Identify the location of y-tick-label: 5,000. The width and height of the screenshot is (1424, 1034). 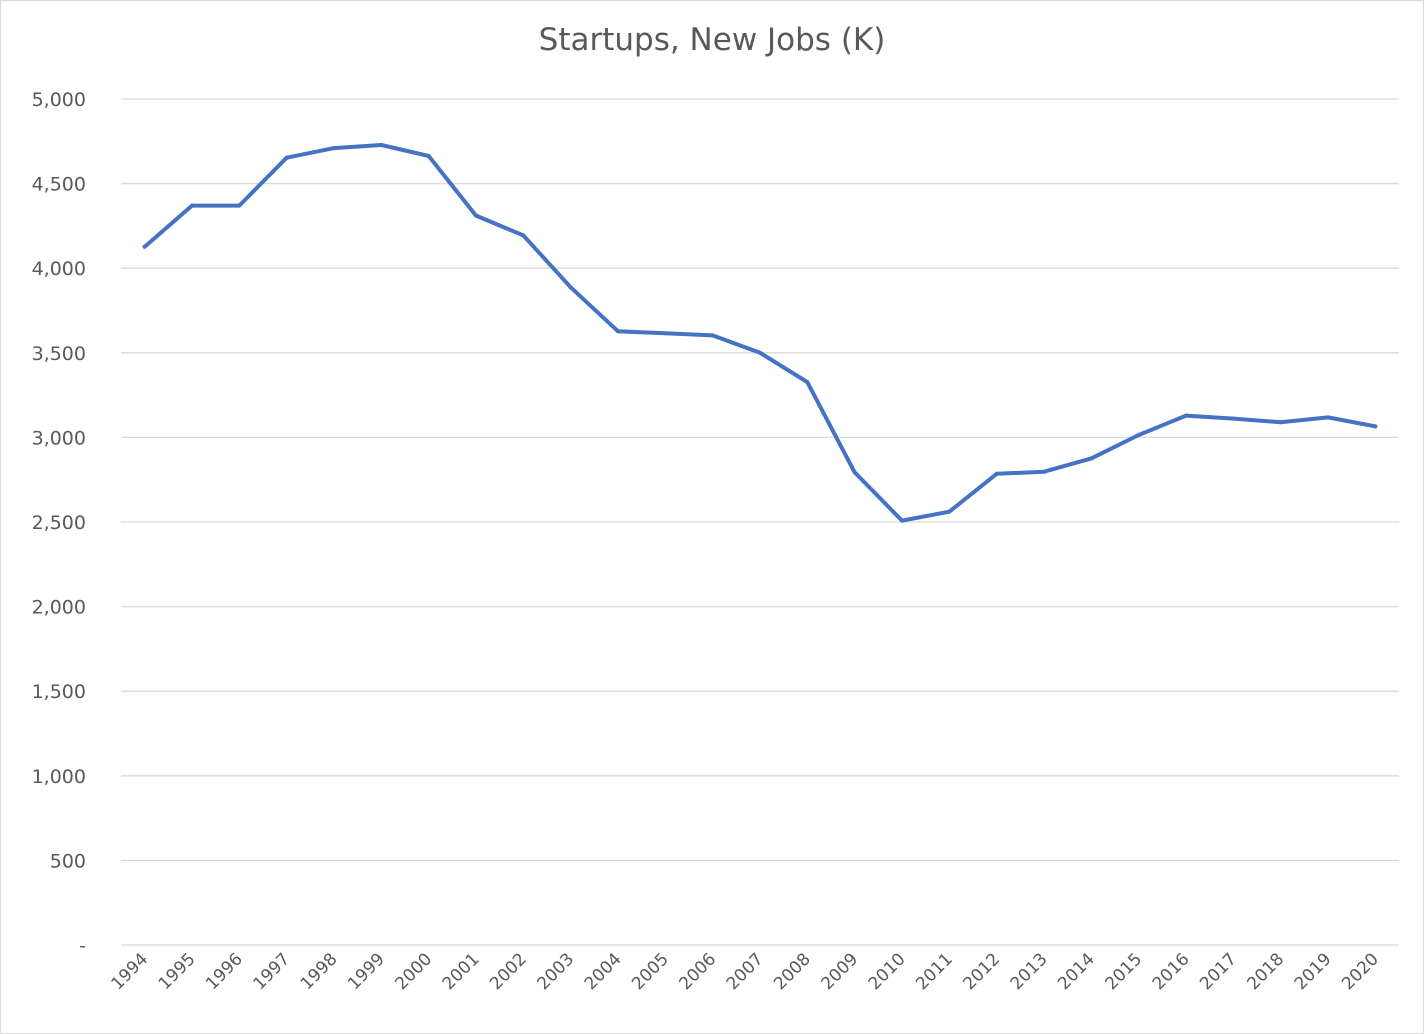
(59, 100).